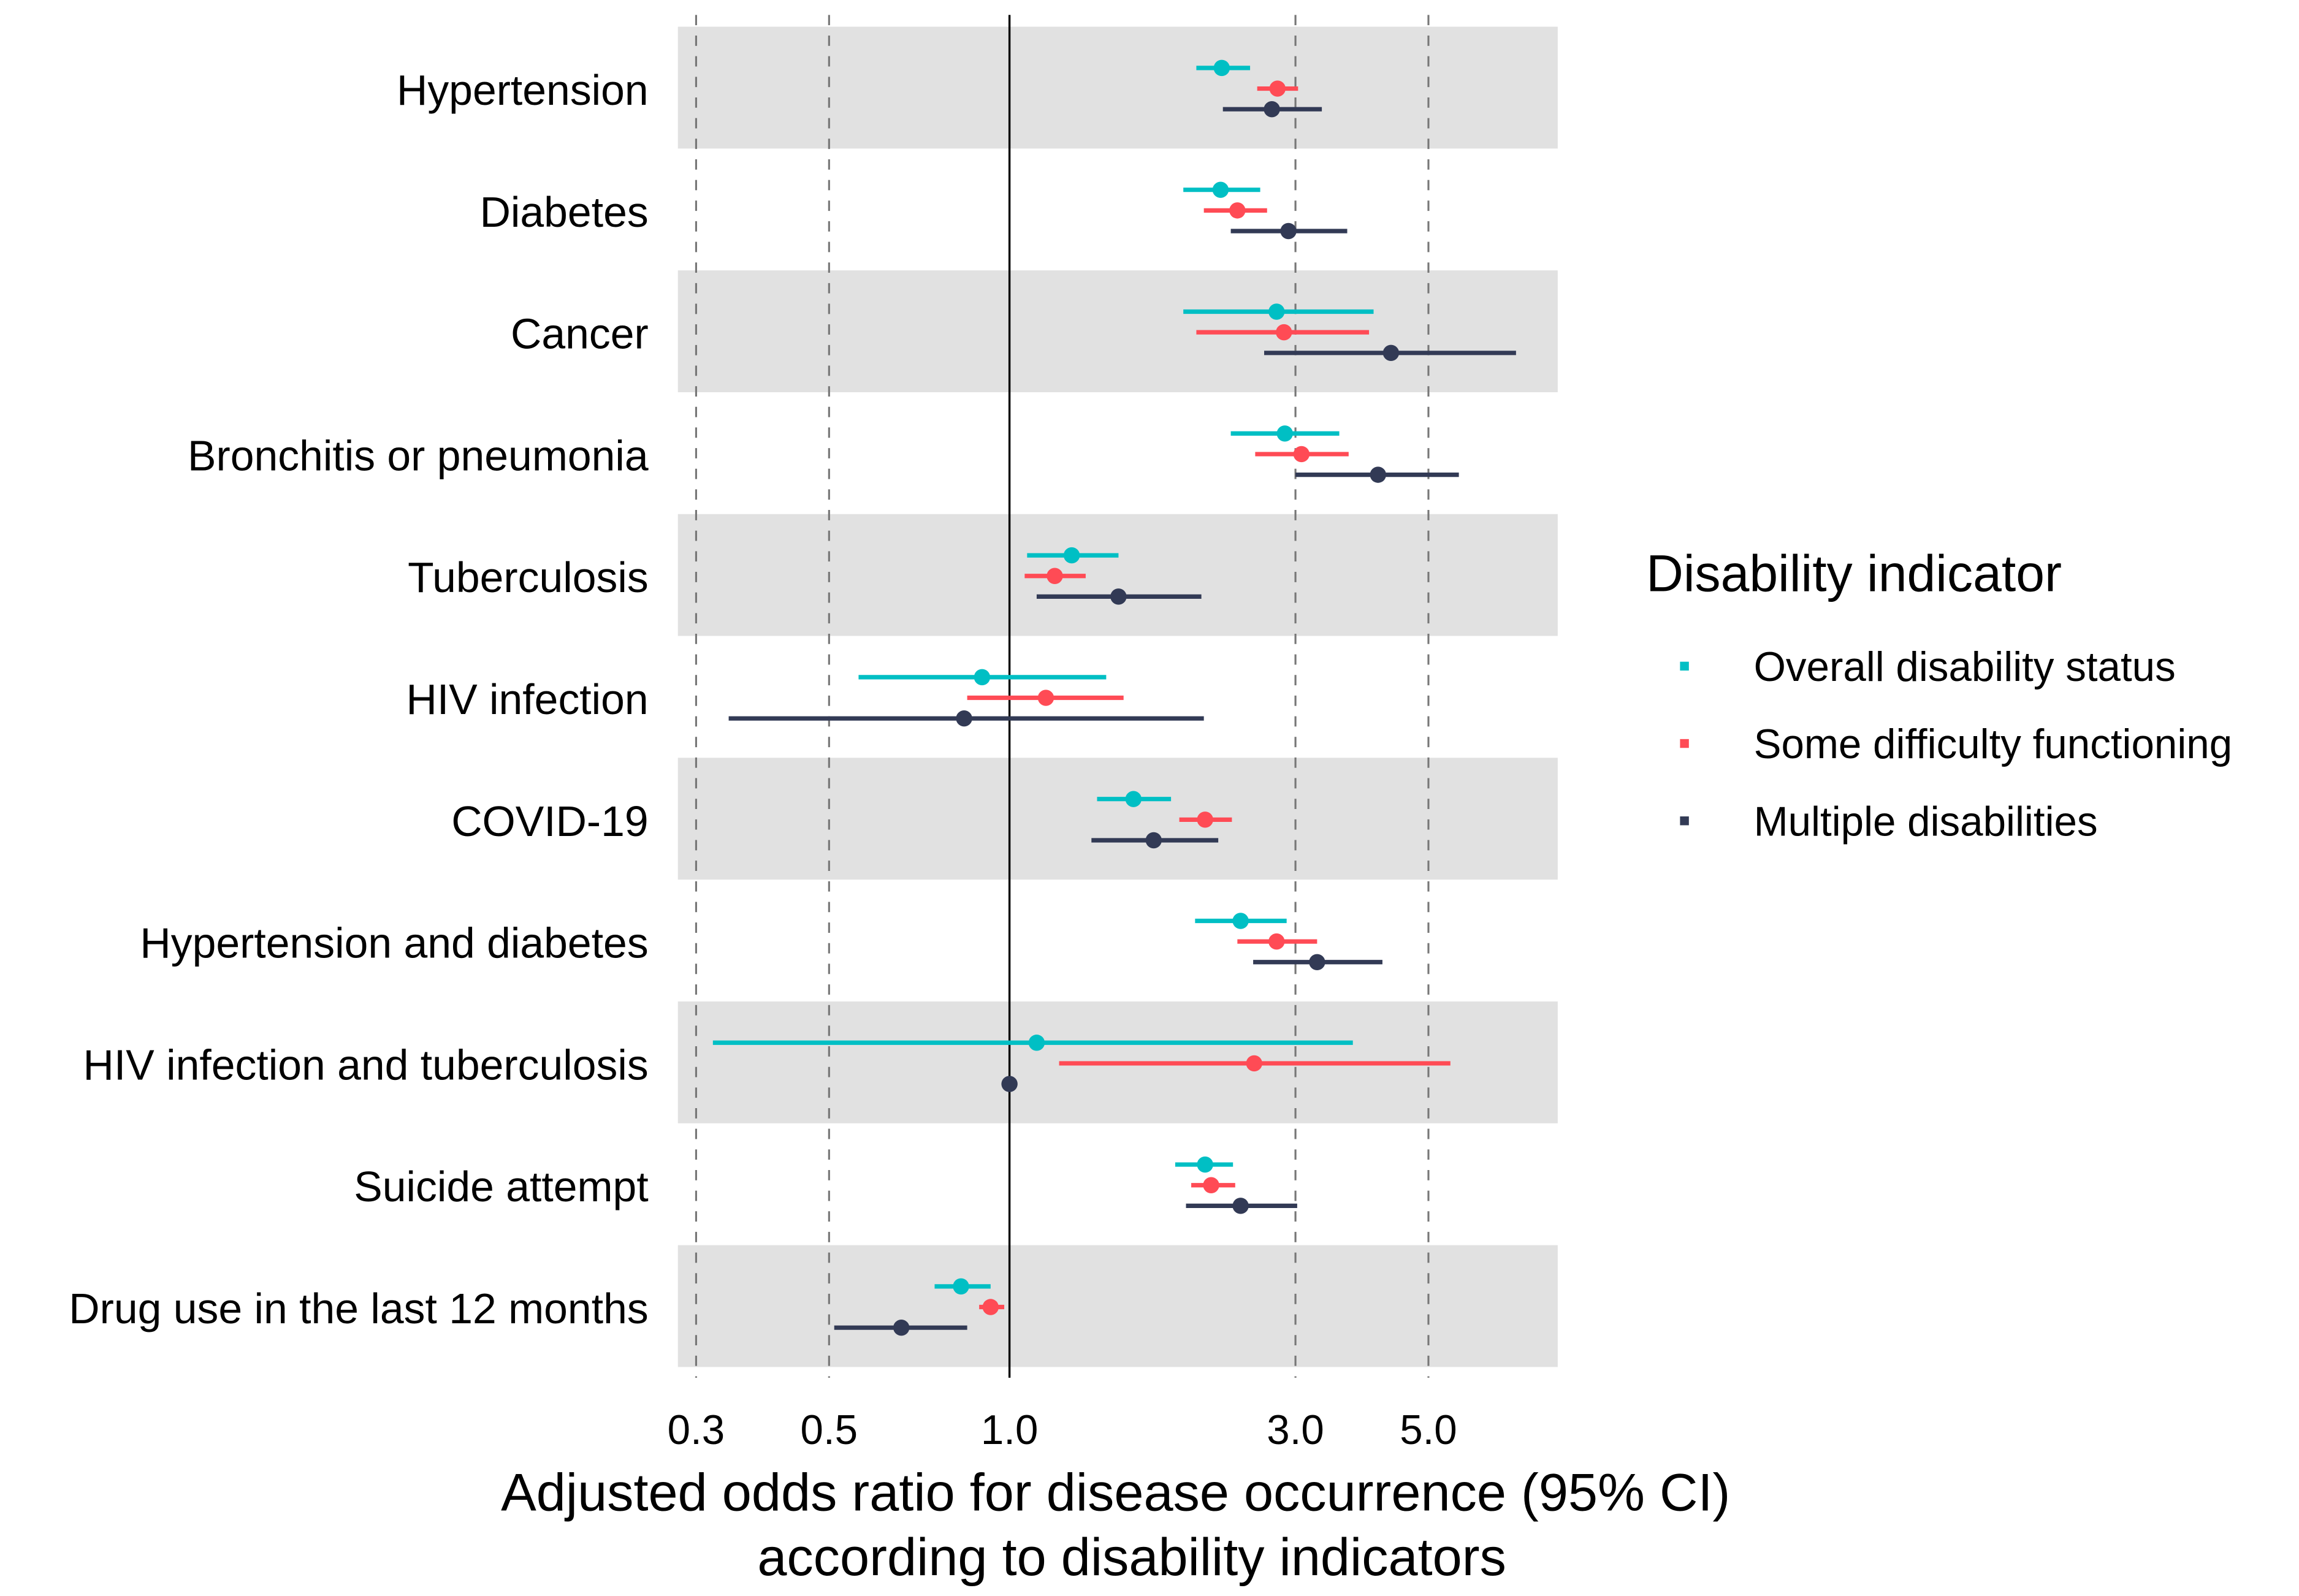 The height and width of the screenshot is (1596, 2299). What do you see at coordinates (1131, 1557) in the screenshot?
I see `x-axis-title-line-2: according to disability indicators` at bounding box center [1131, 1557].